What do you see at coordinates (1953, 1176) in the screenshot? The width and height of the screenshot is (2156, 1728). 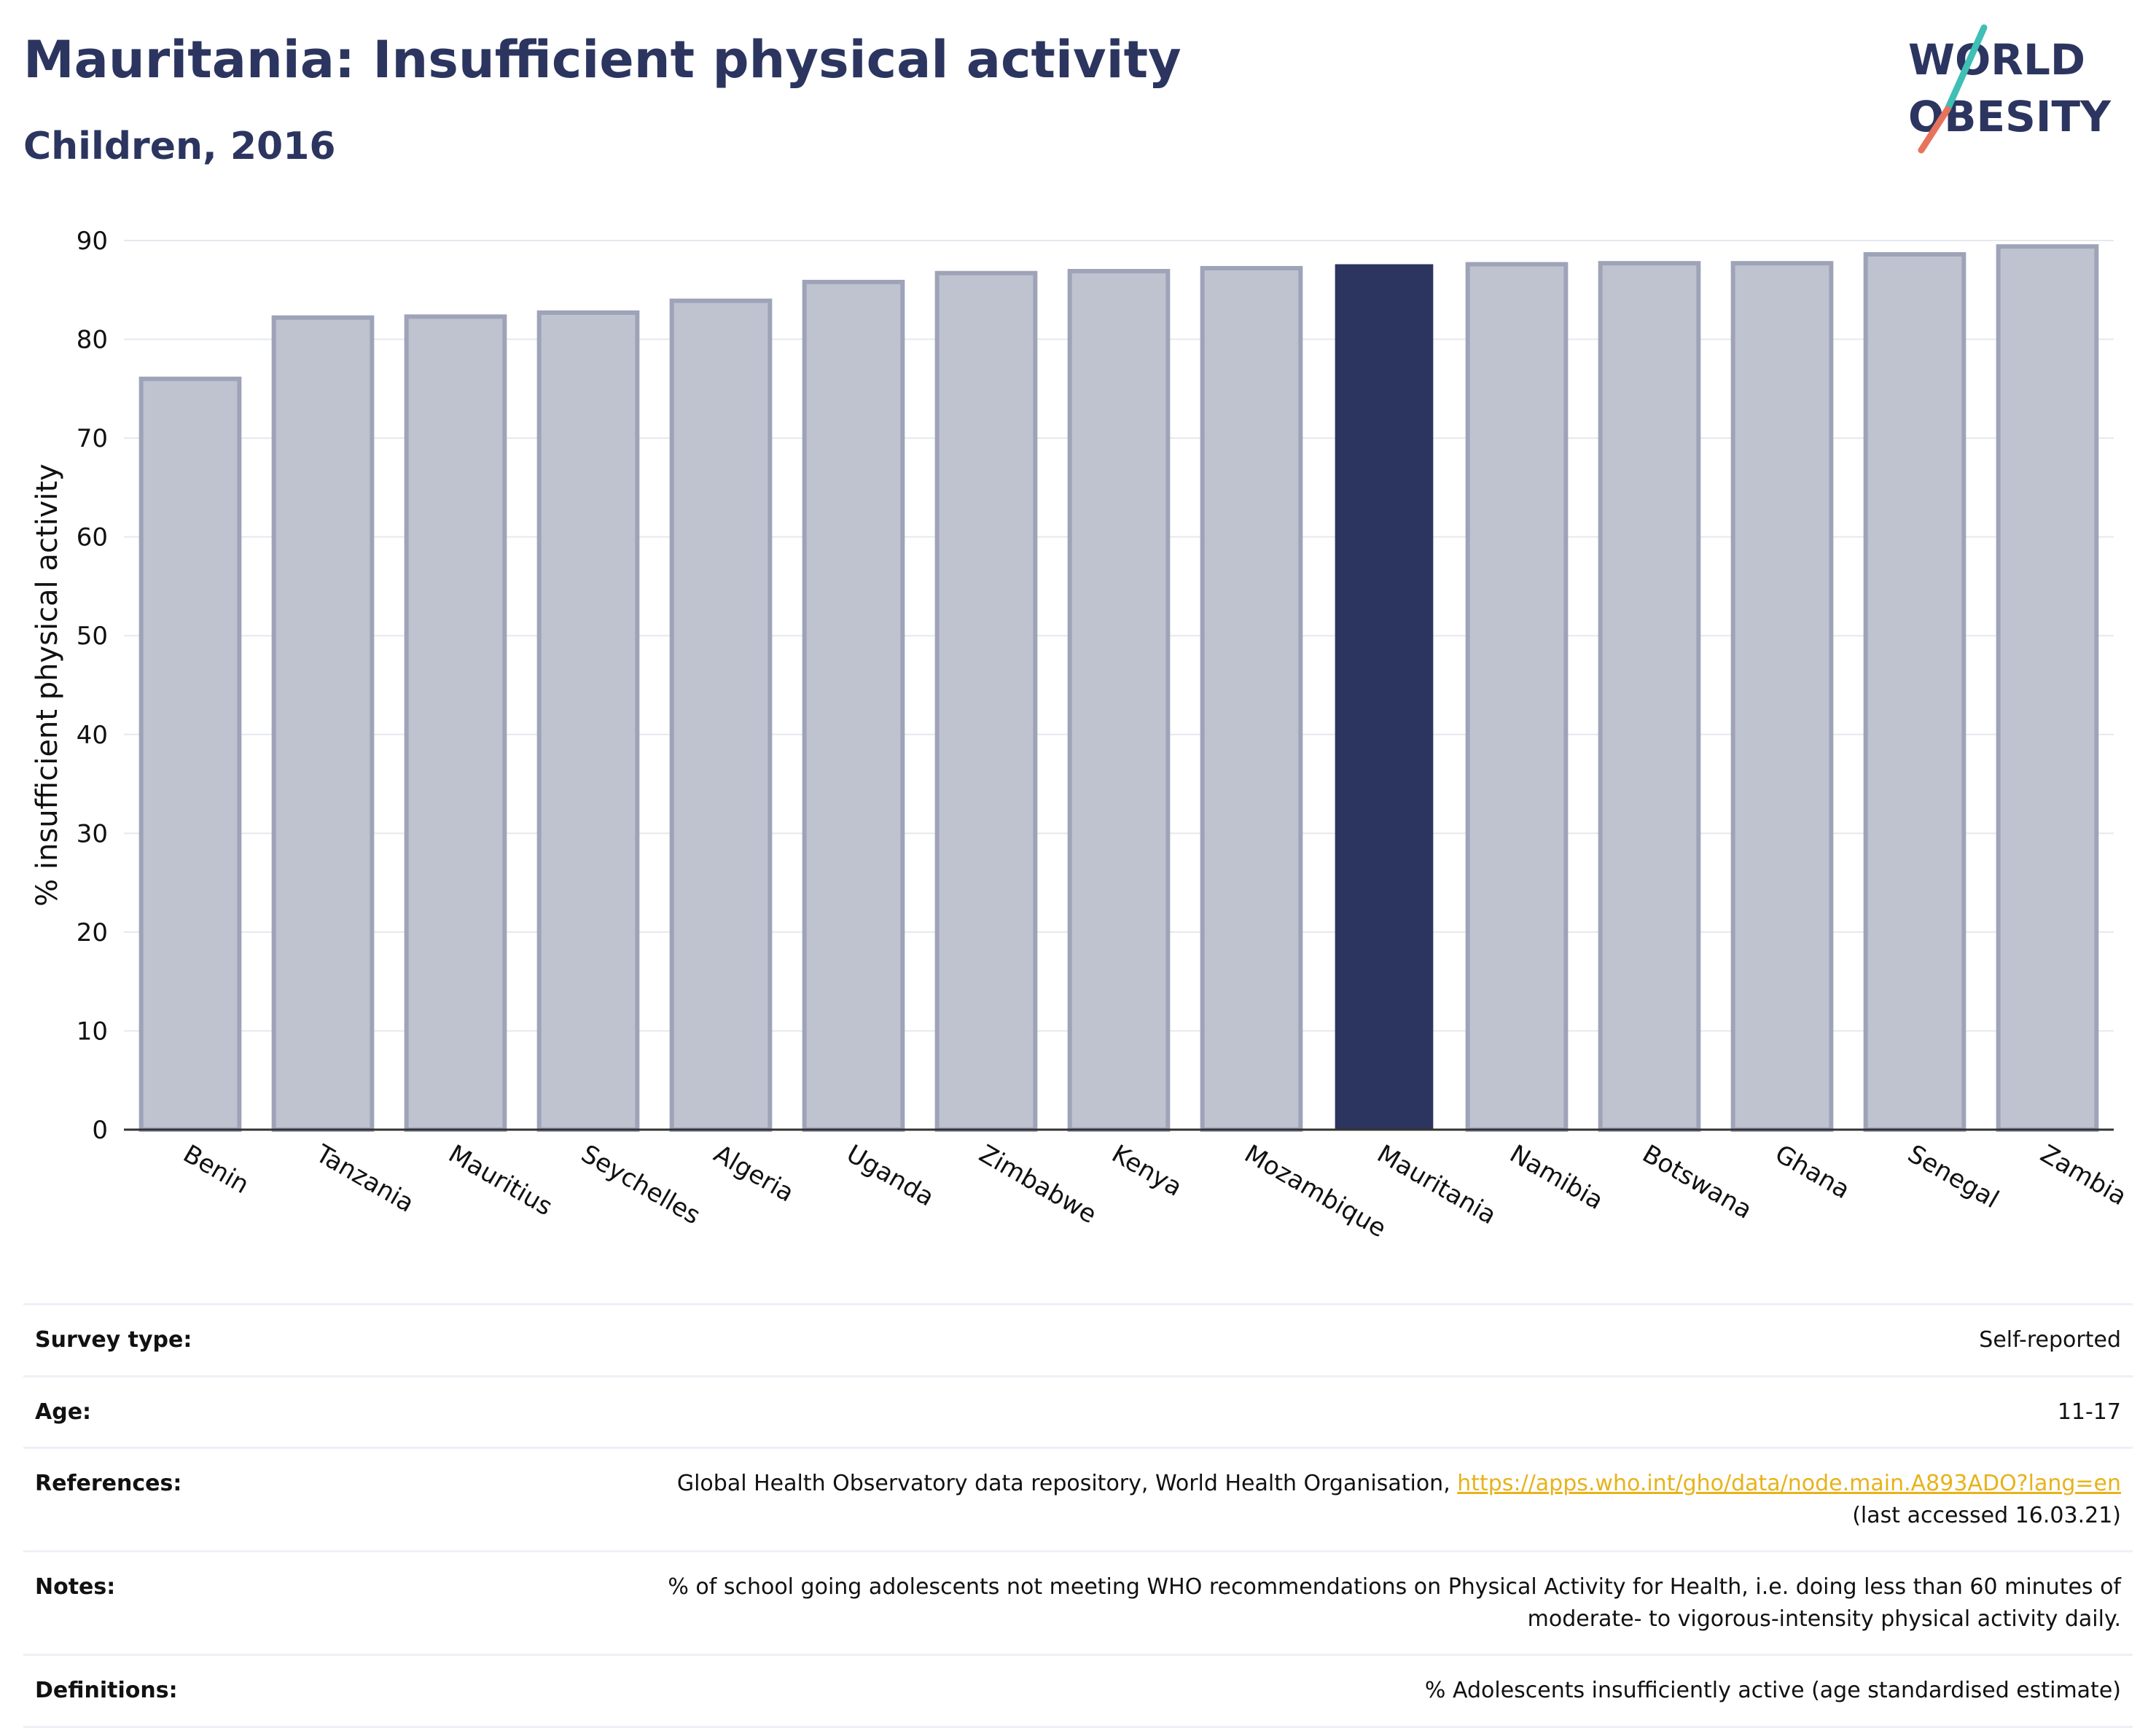 I see `x-tick-senegal: Senegal` at bounding box center [1953, 1176].